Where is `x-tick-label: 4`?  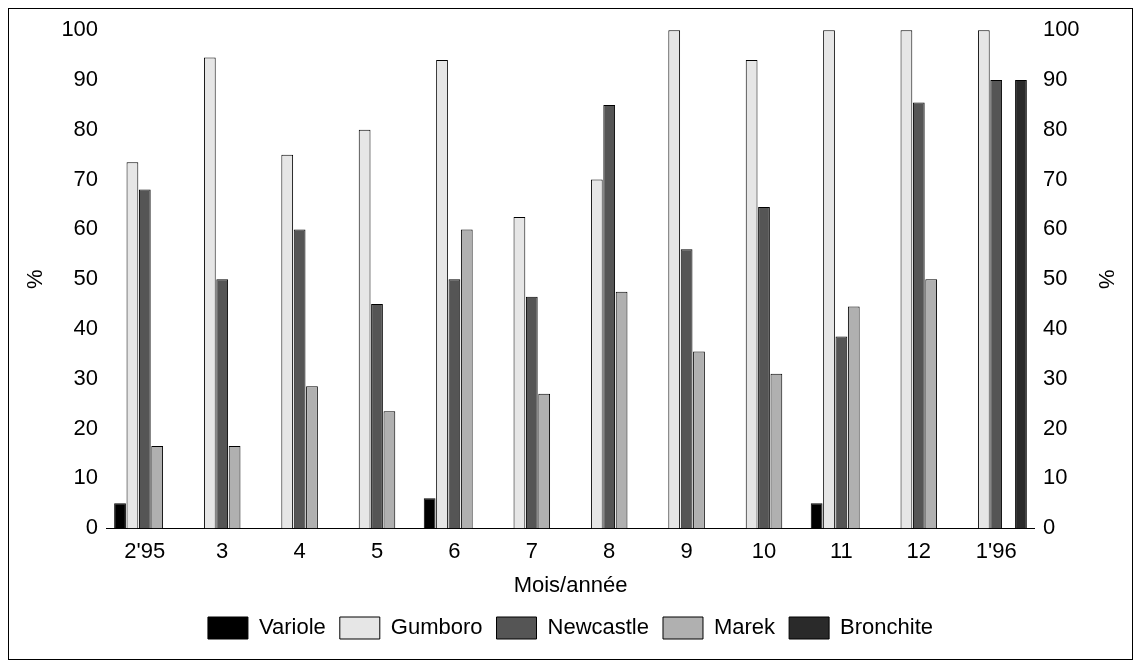
x-tick-label: 4 is located at coordinates (299, 551).